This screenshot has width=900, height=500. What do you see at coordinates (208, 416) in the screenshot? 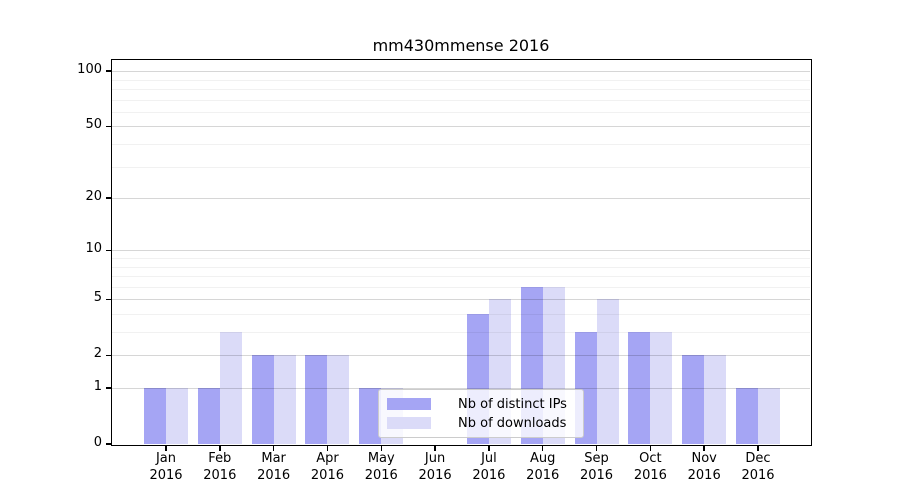
I see `bar-feb-distinct-ips` at bounding box center [208, 416].